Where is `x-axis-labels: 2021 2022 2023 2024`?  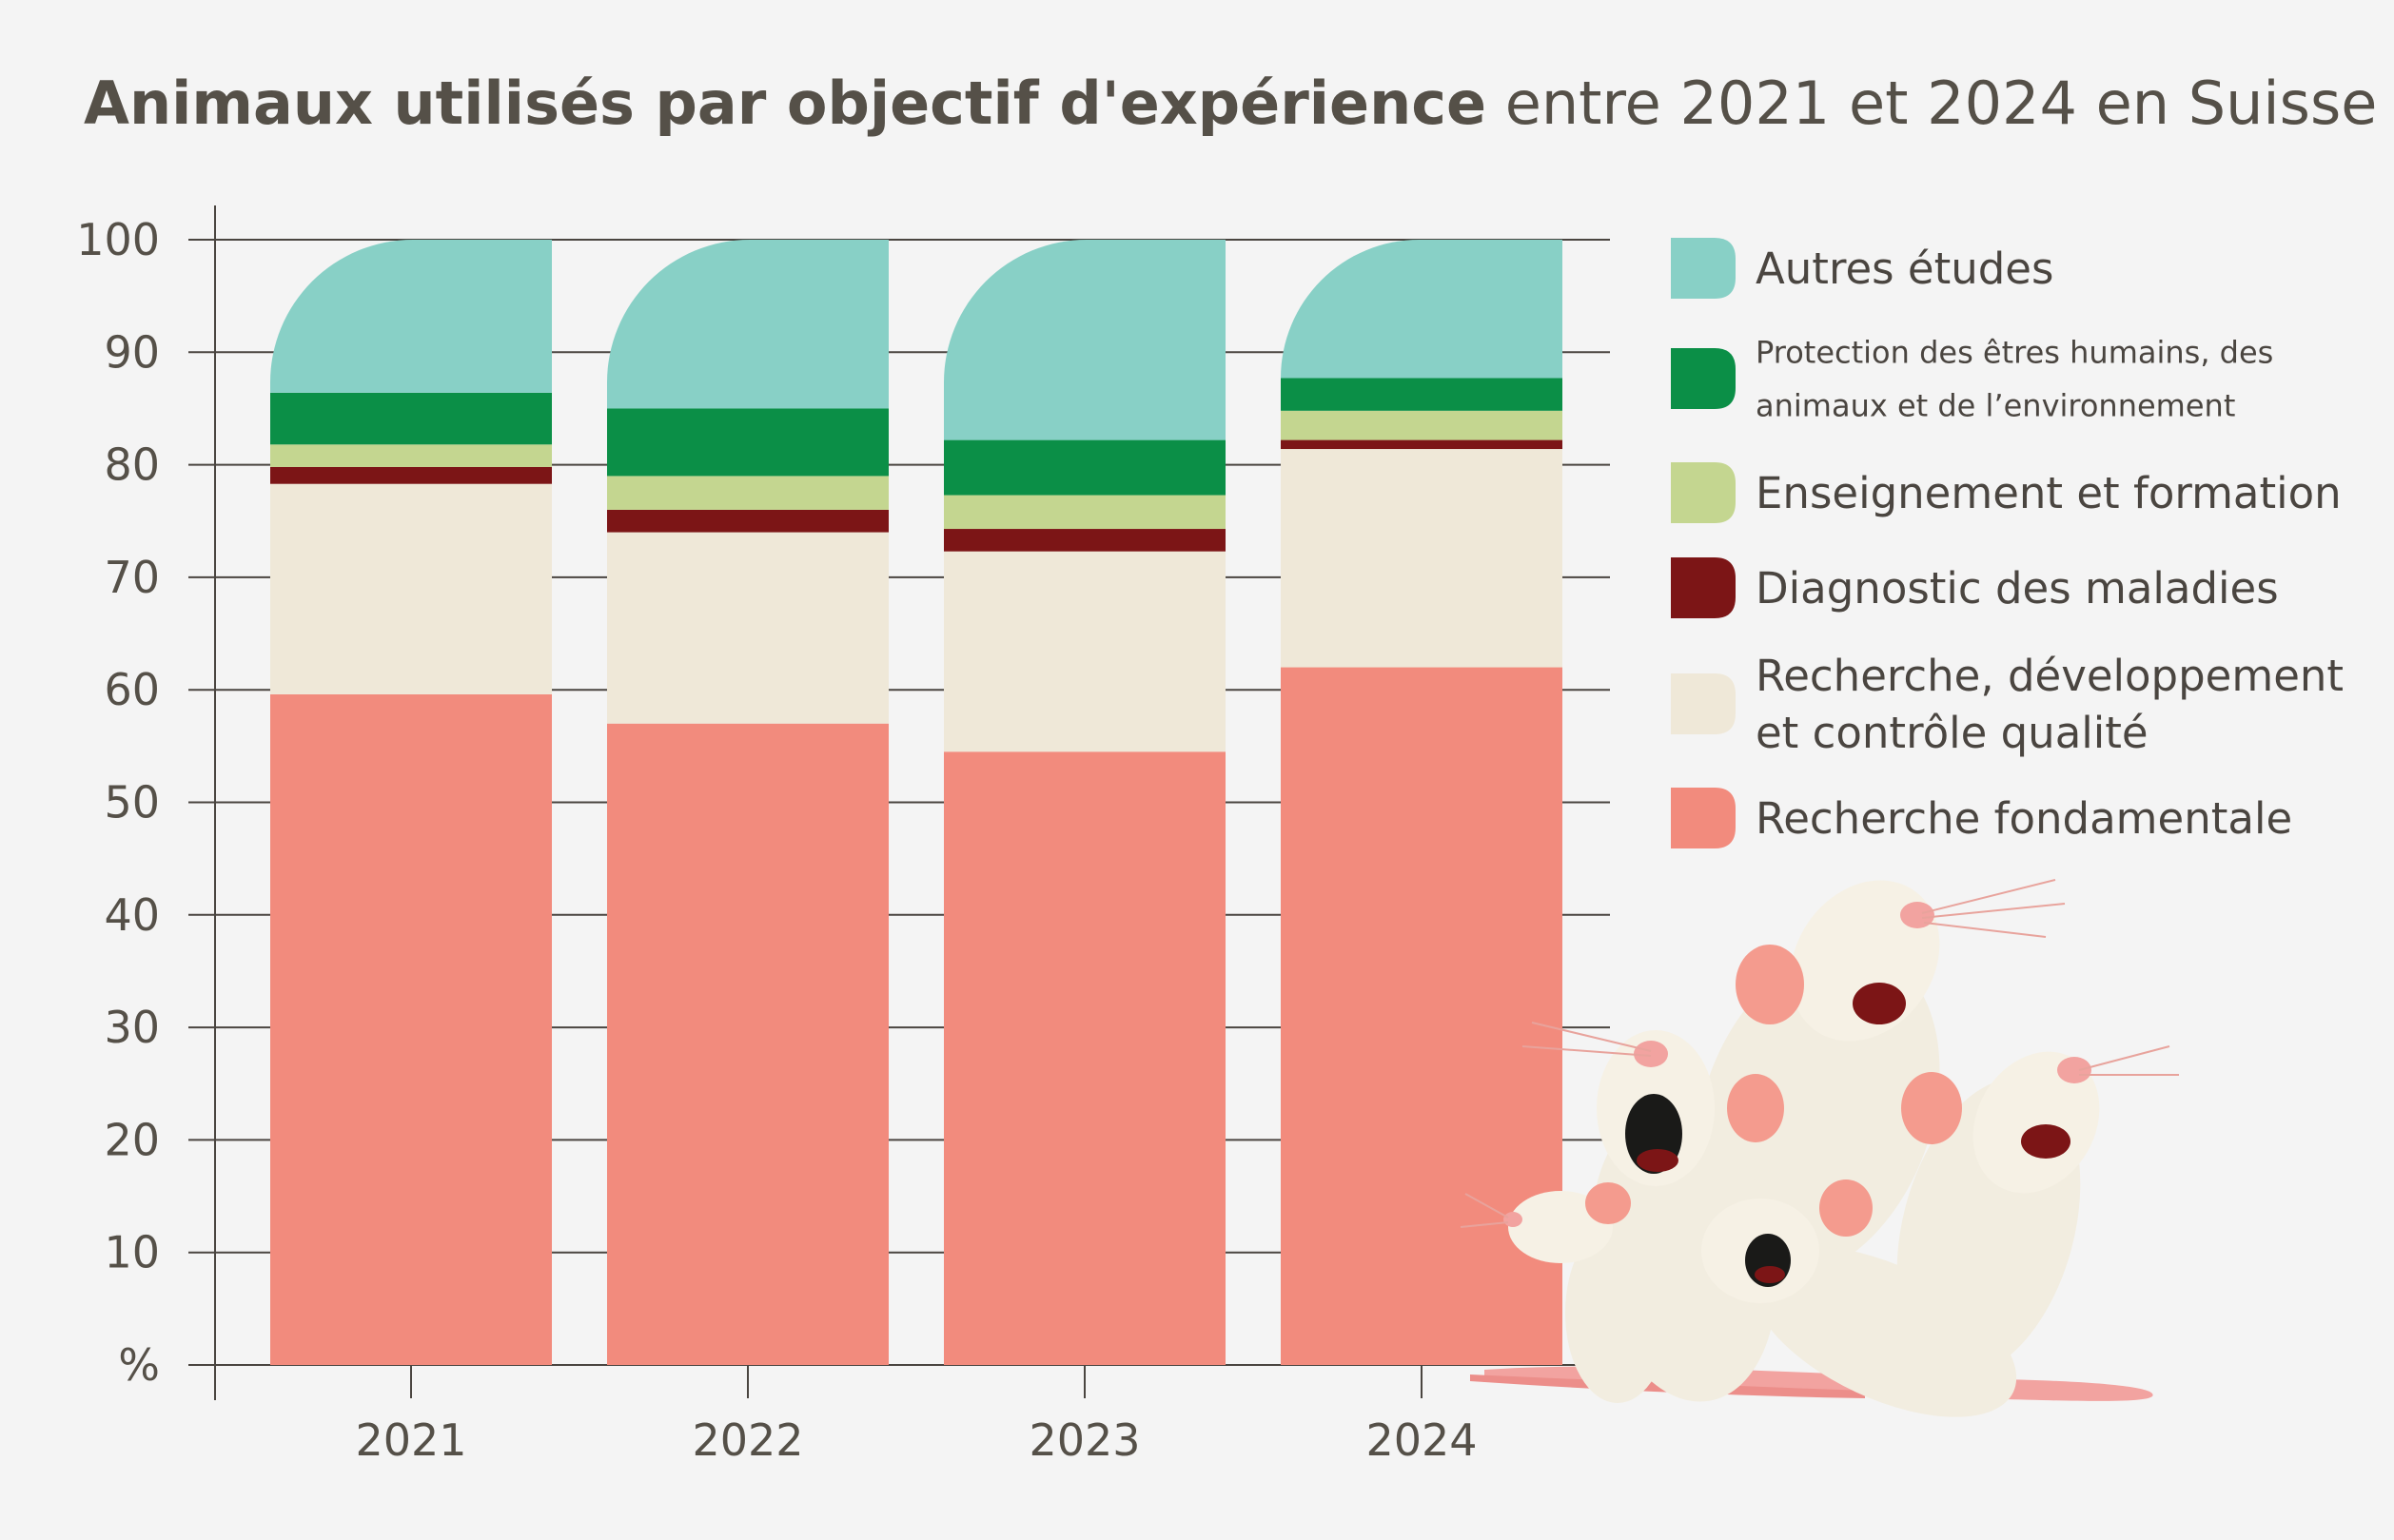
x-axis-labels: 2021 2022 2023 2024 is located at coordinates (916, 1440).